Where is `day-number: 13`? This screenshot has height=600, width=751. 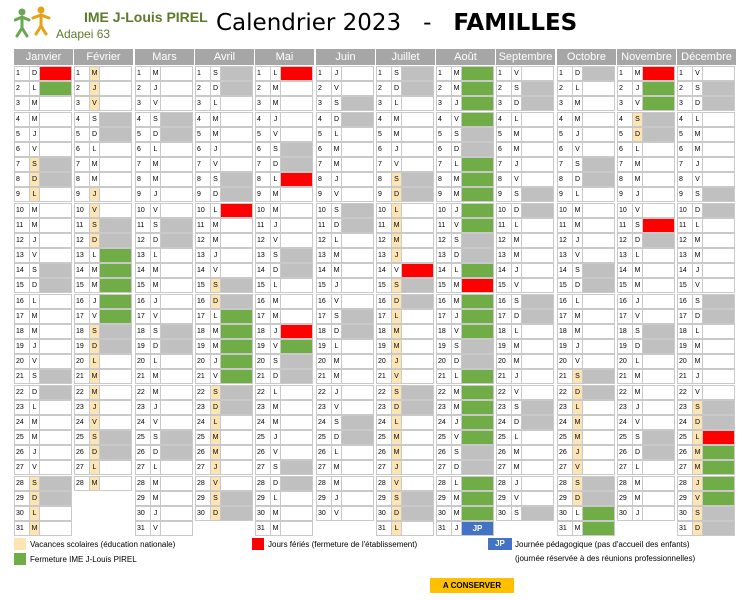 day-number: 13 is located at coordinates (625, 255).